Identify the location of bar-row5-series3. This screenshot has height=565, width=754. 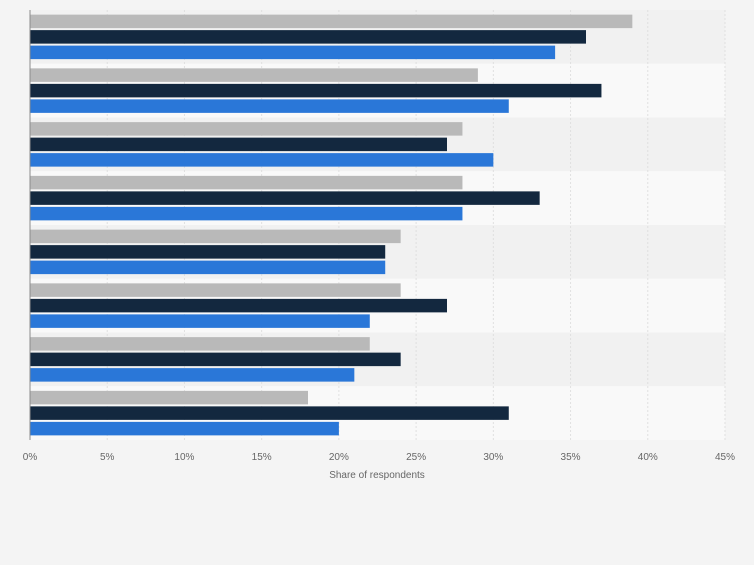
(208, 267).